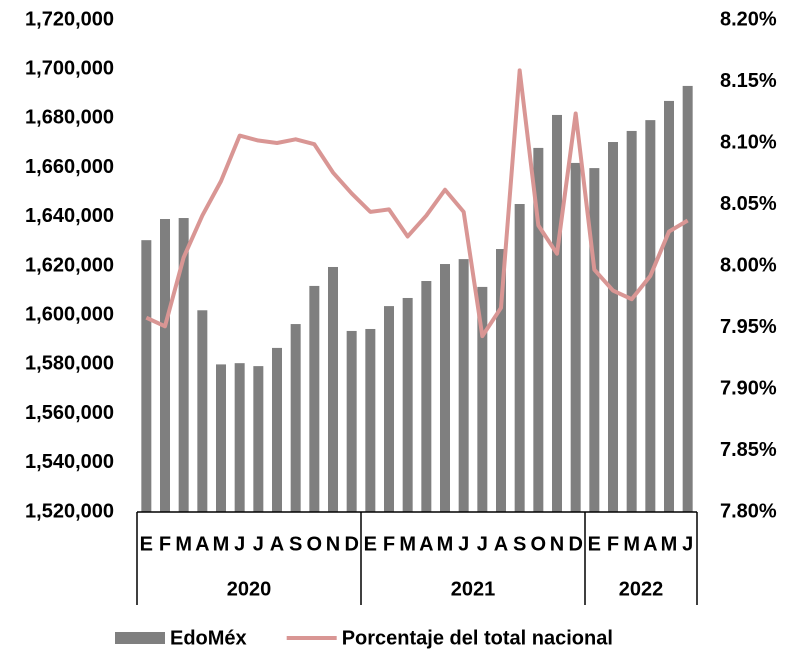  Describe the element at coordinates (69, 511) in the screenshot. I see `y-tick-label: 1,520,000` at that location.